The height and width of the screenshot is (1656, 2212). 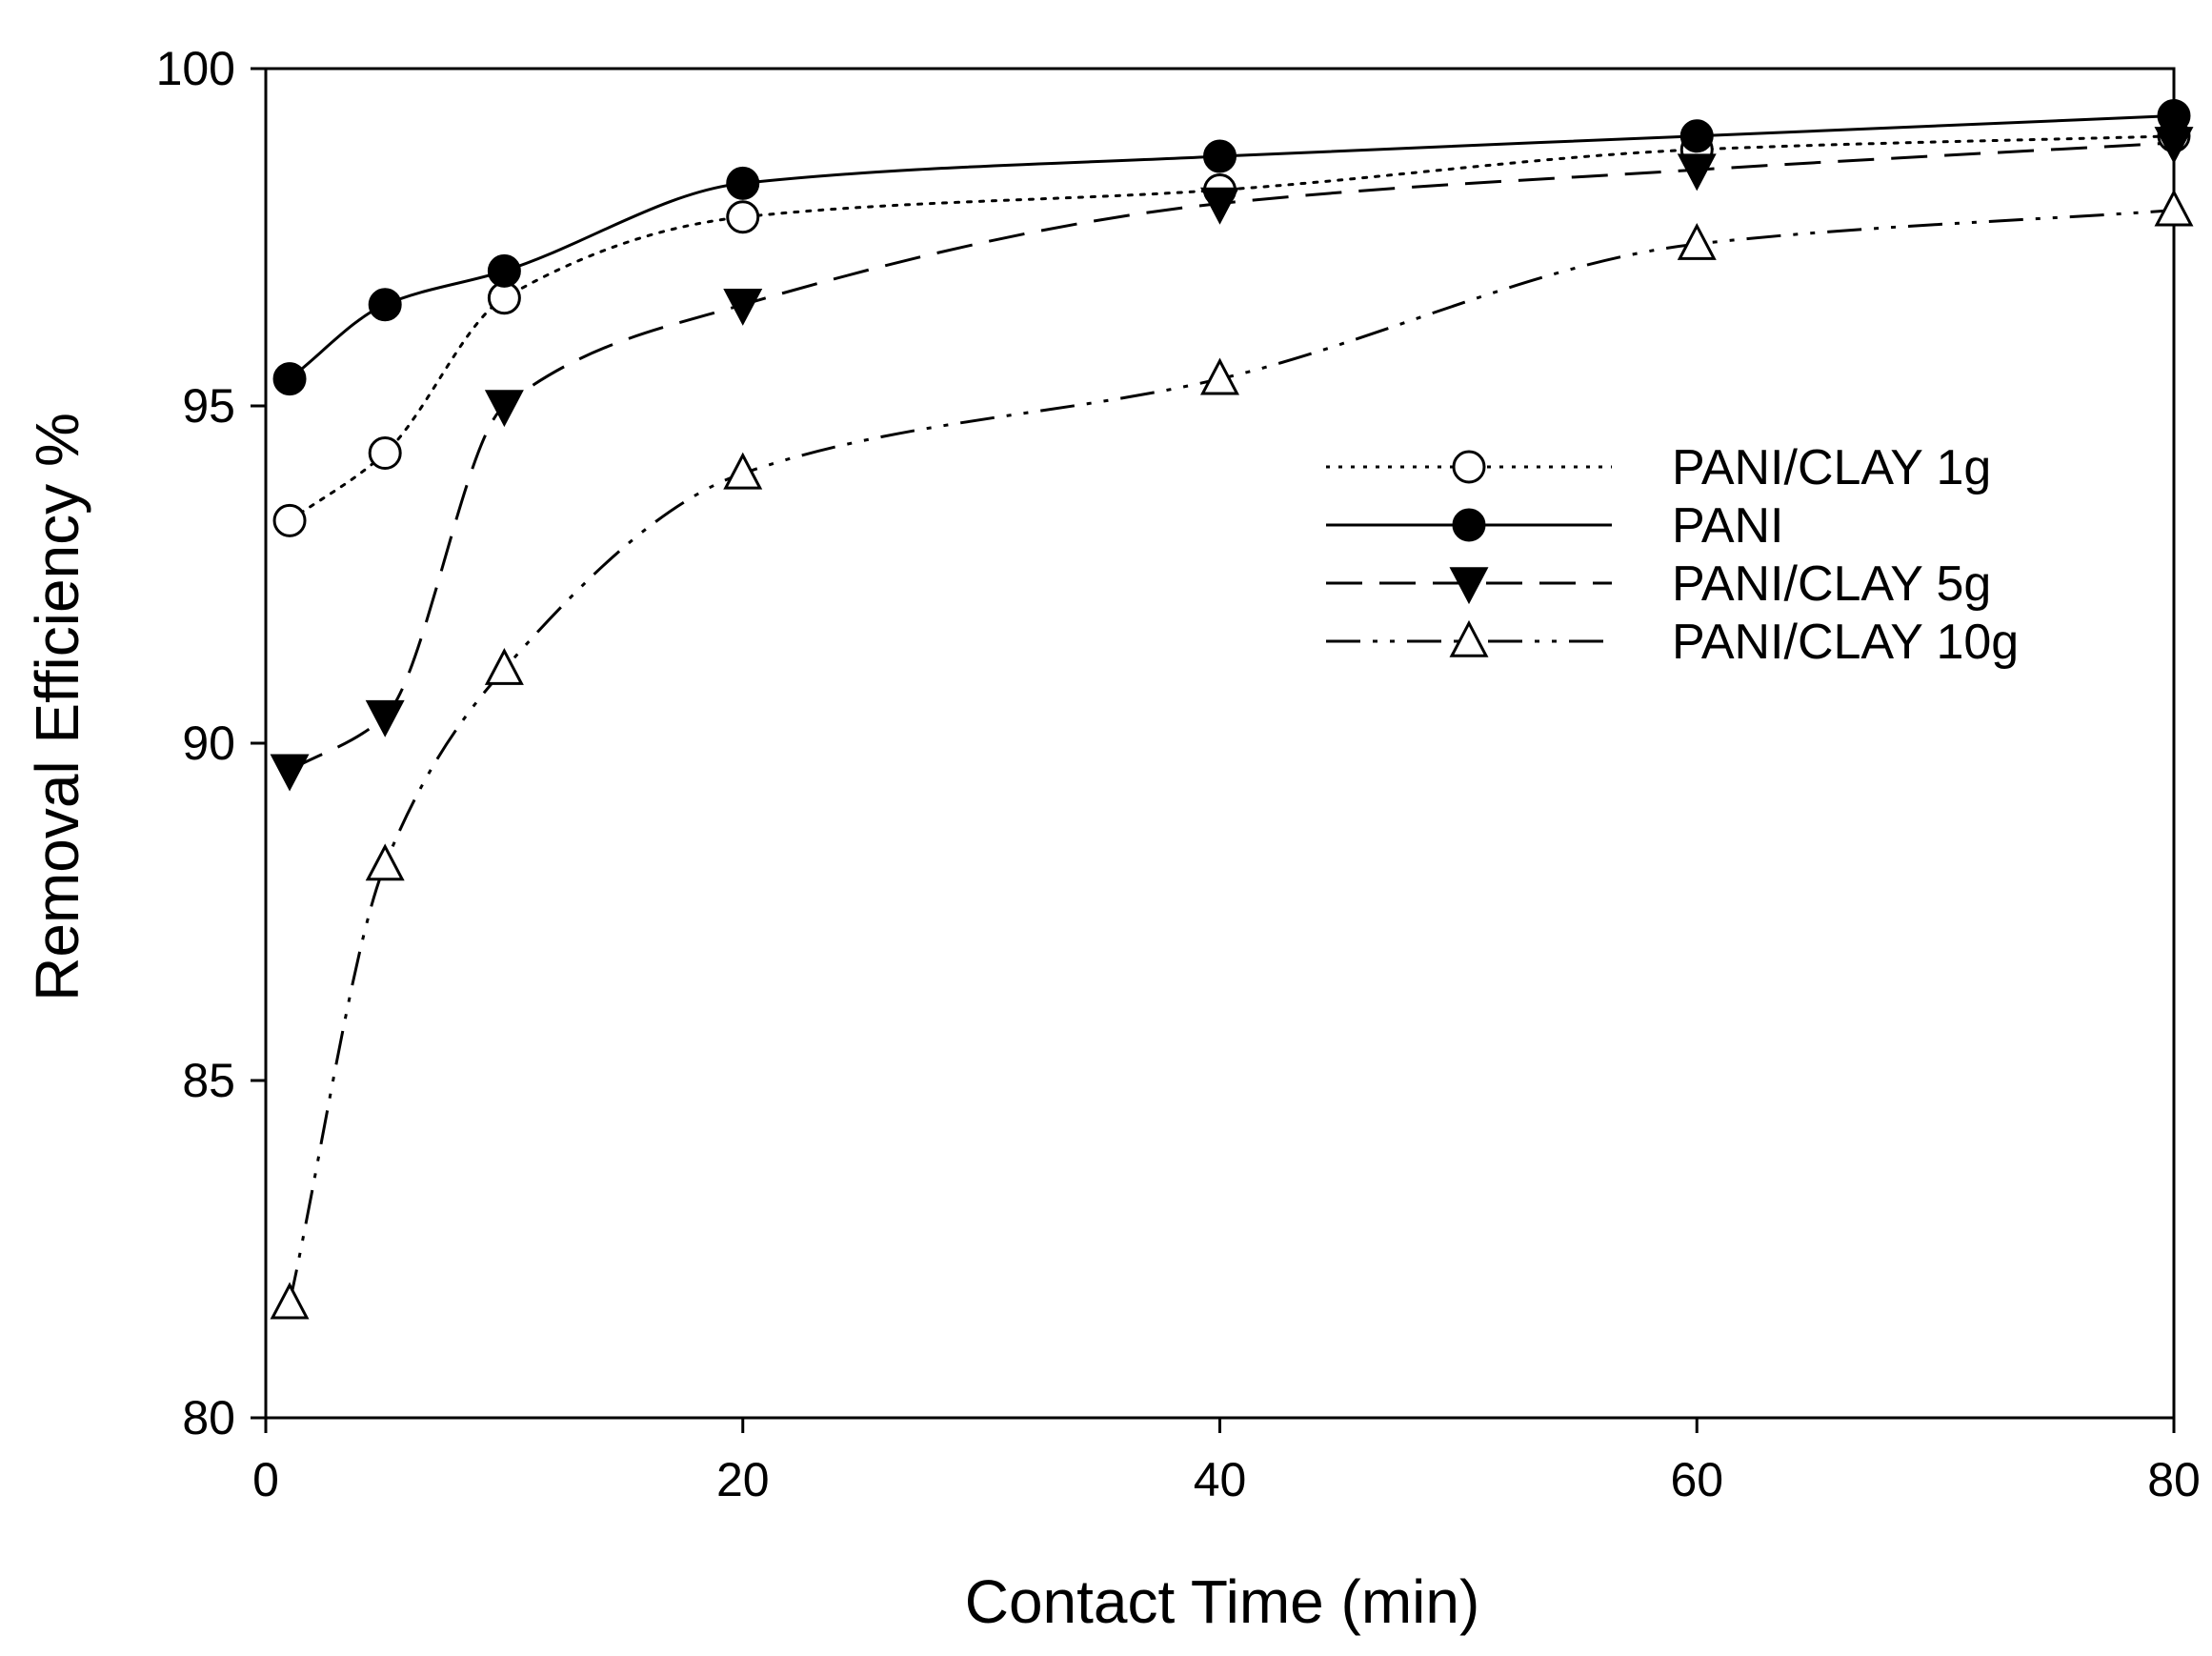 What do you see at coordinates (1831, 467) in the screenshot?
I see `legend-label: PANI/CLAY 1g` at bounding box center [1831, 467].